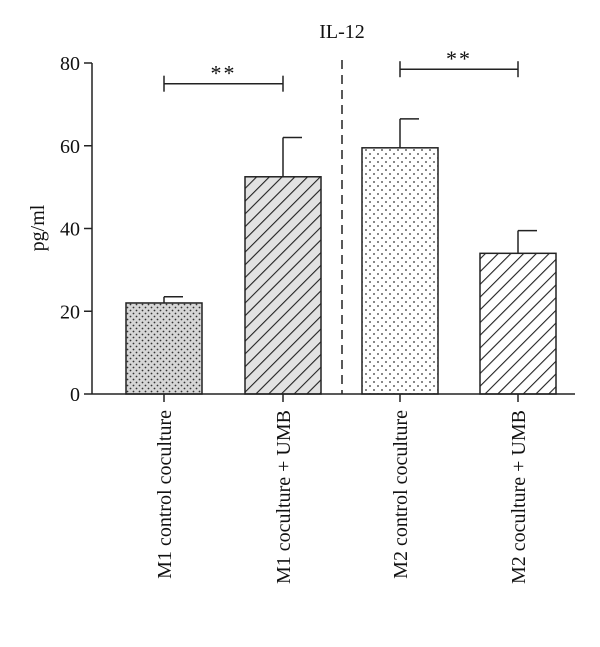  I want to click on y-axis-title: pg/ml, so click(38, 227).